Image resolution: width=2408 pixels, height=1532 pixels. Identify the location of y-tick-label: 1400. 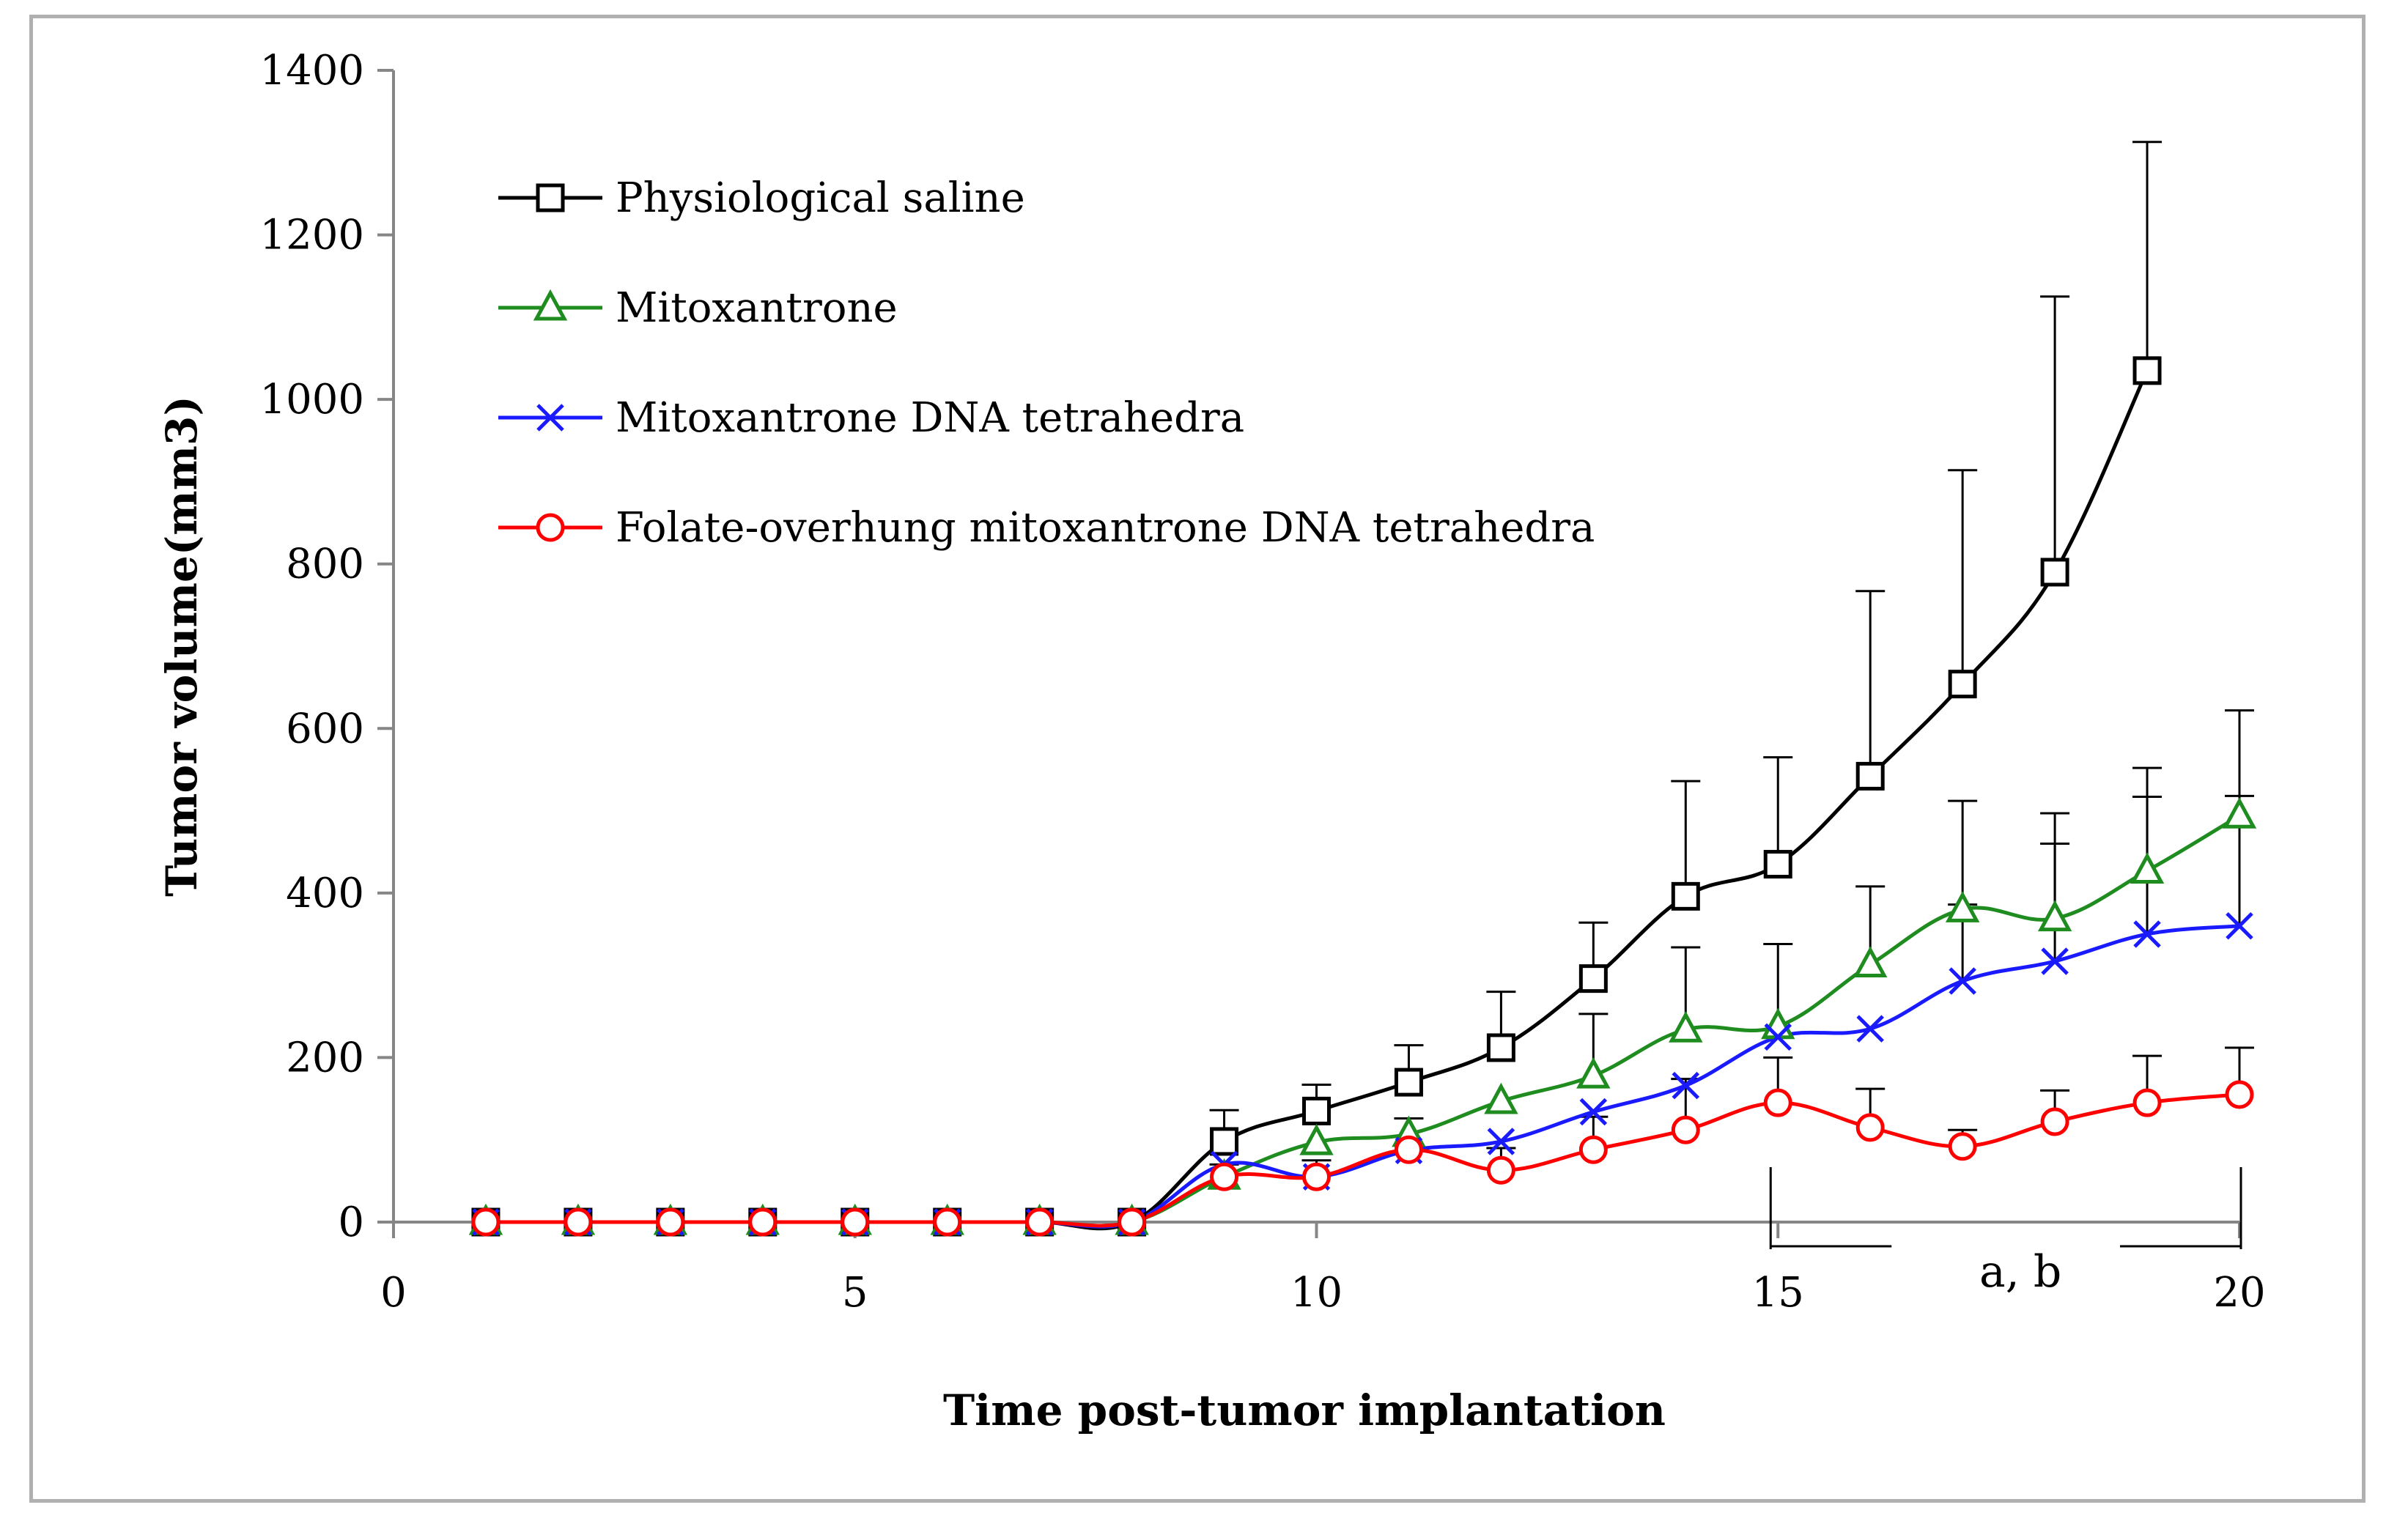
(311, 71).